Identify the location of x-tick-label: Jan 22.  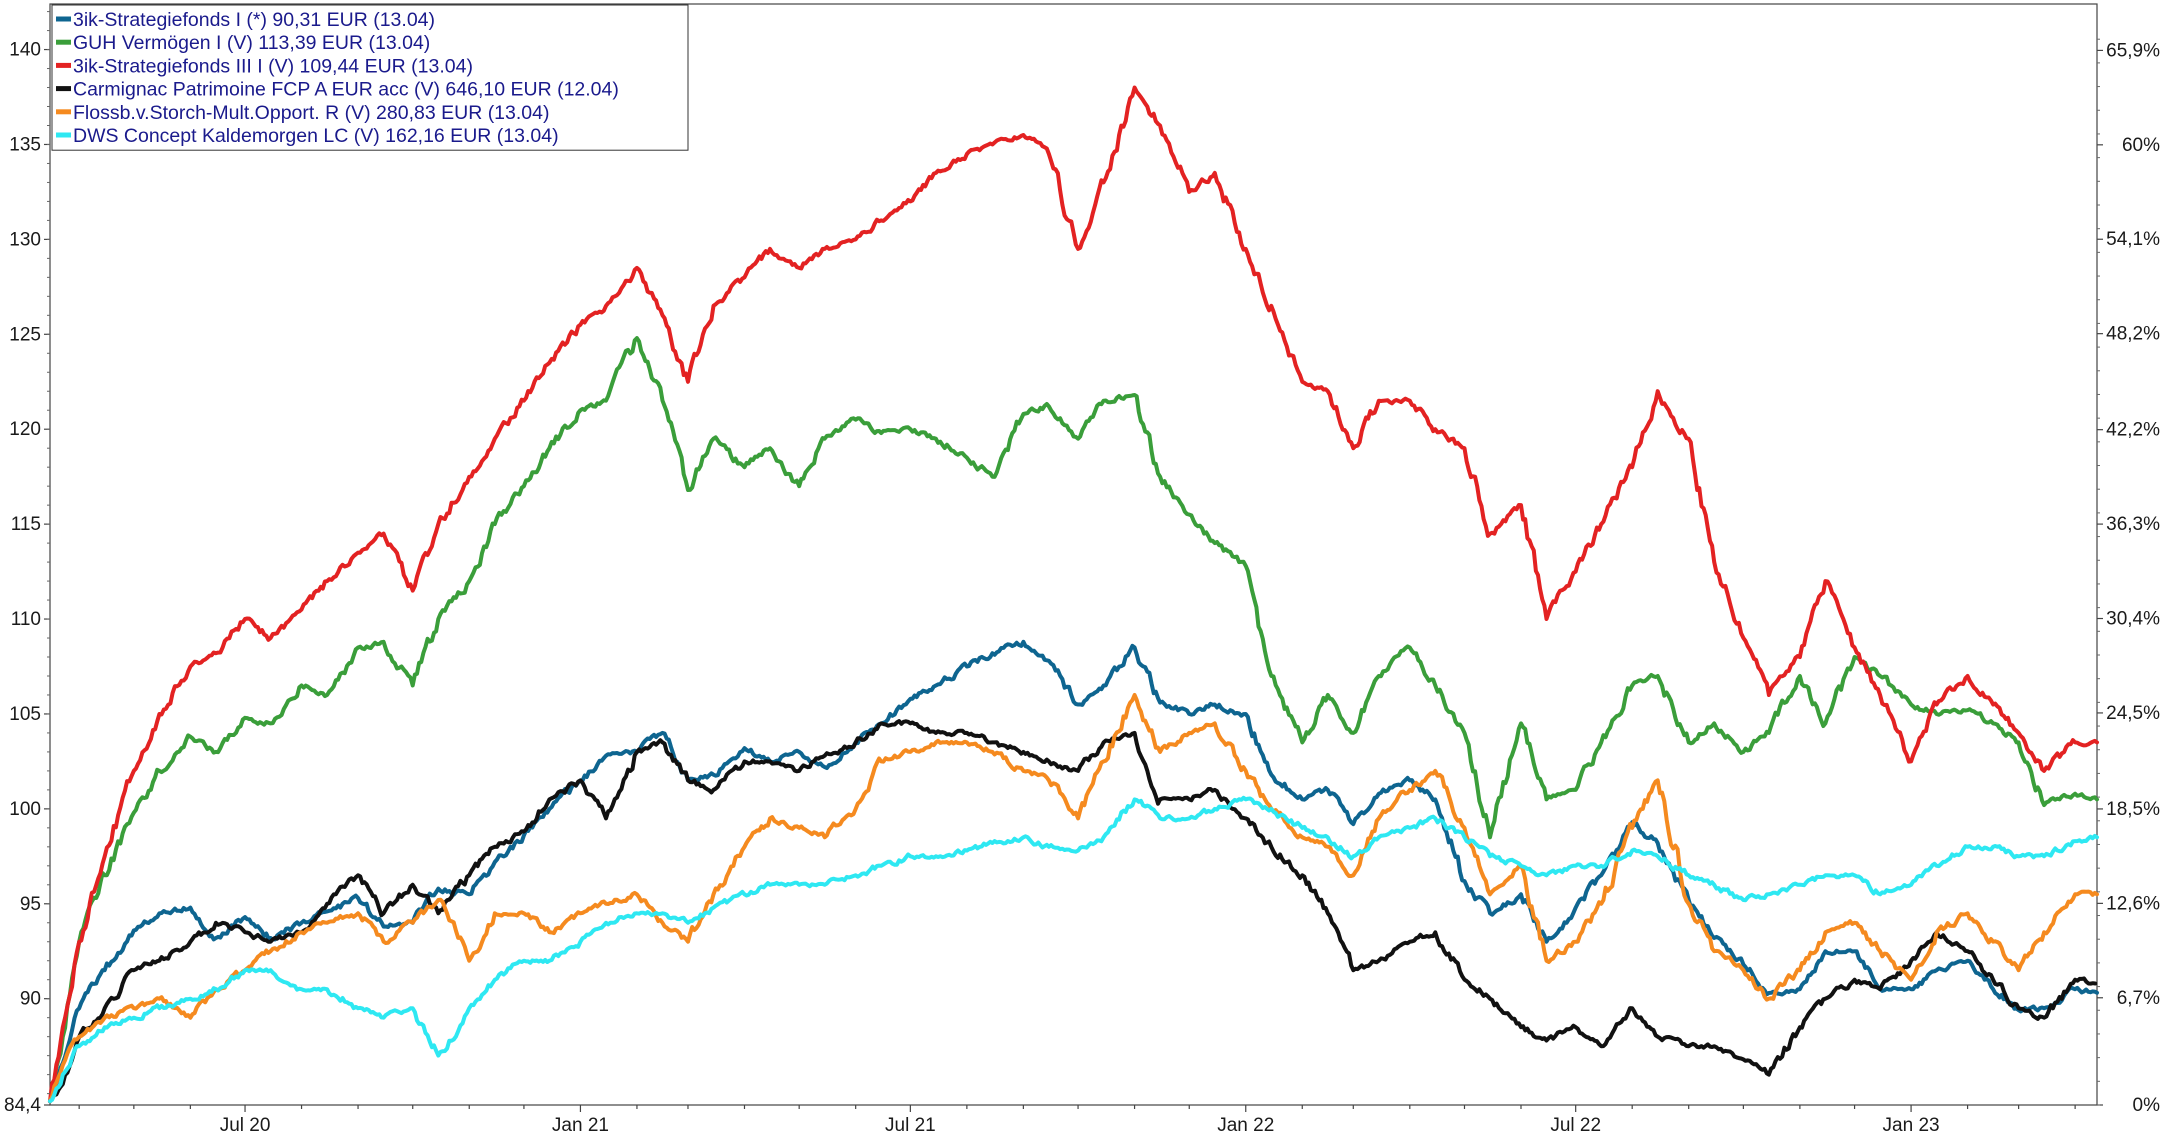
(1245, 1124).